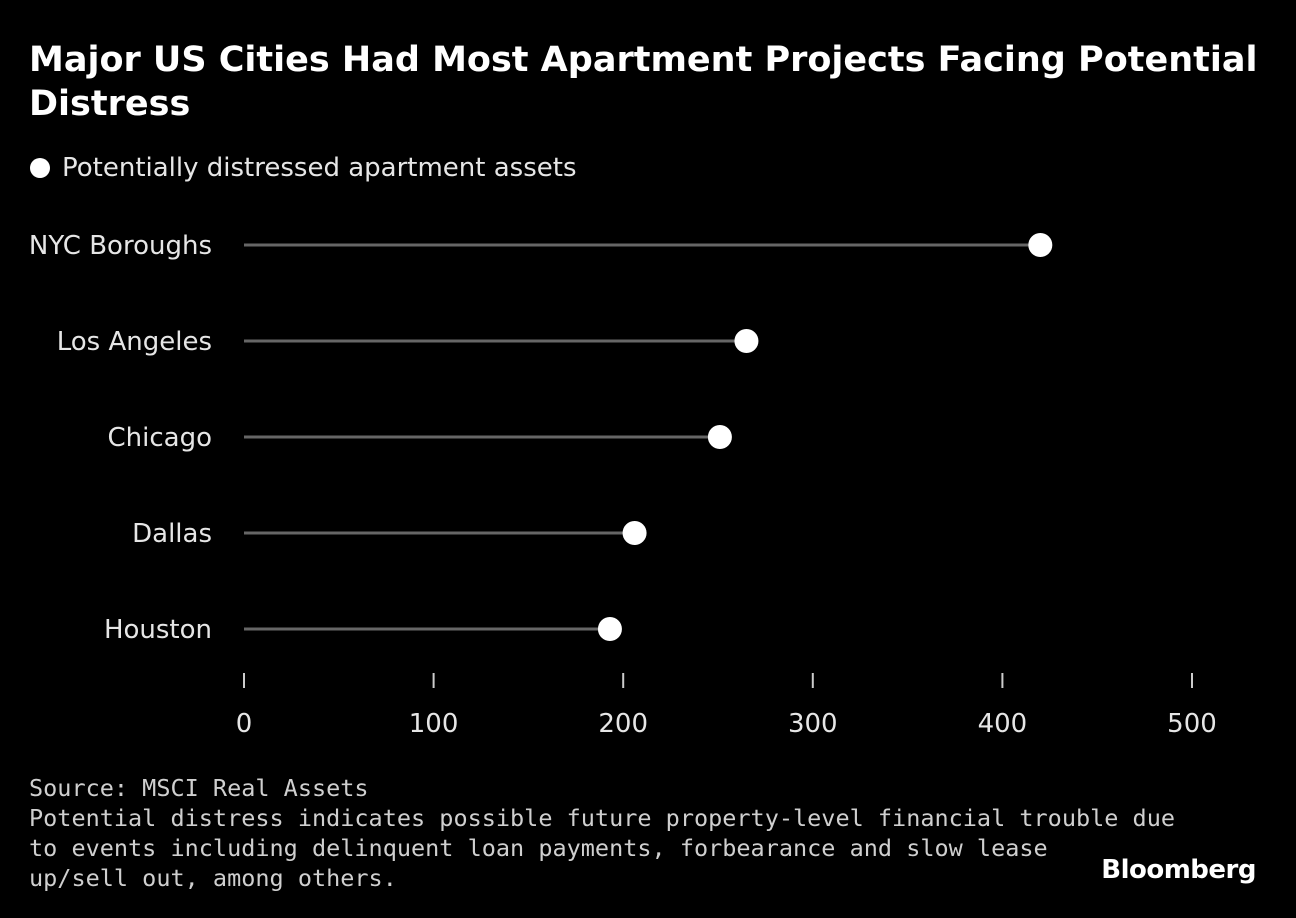  What do you see at coordinates (1192, 724) in the screenshot?
I see `x-tick-label: 500` at bounding box center [1192, 724].